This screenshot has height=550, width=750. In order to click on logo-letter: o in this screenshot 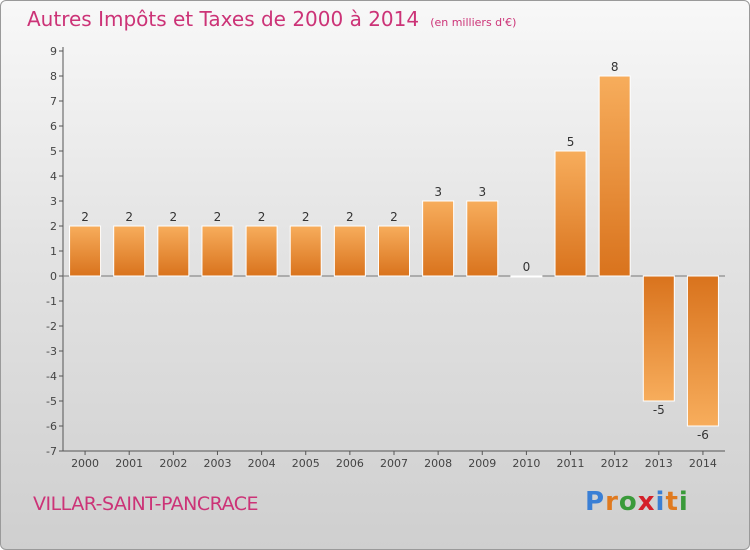, I will do `click(628, 502)`.